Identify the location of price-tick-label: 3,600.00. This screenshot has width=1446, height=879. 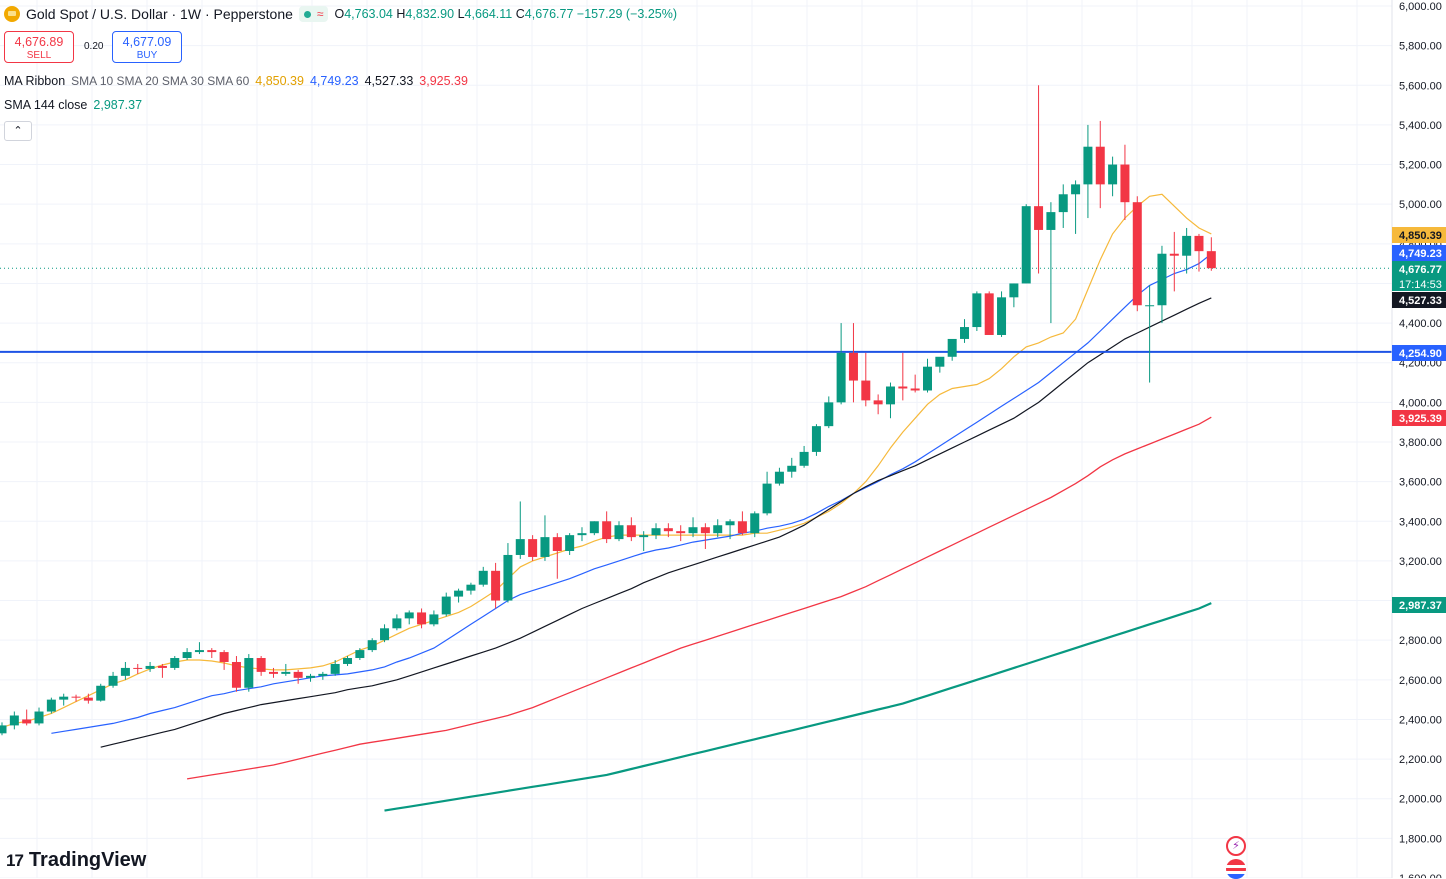
(1420, 483).